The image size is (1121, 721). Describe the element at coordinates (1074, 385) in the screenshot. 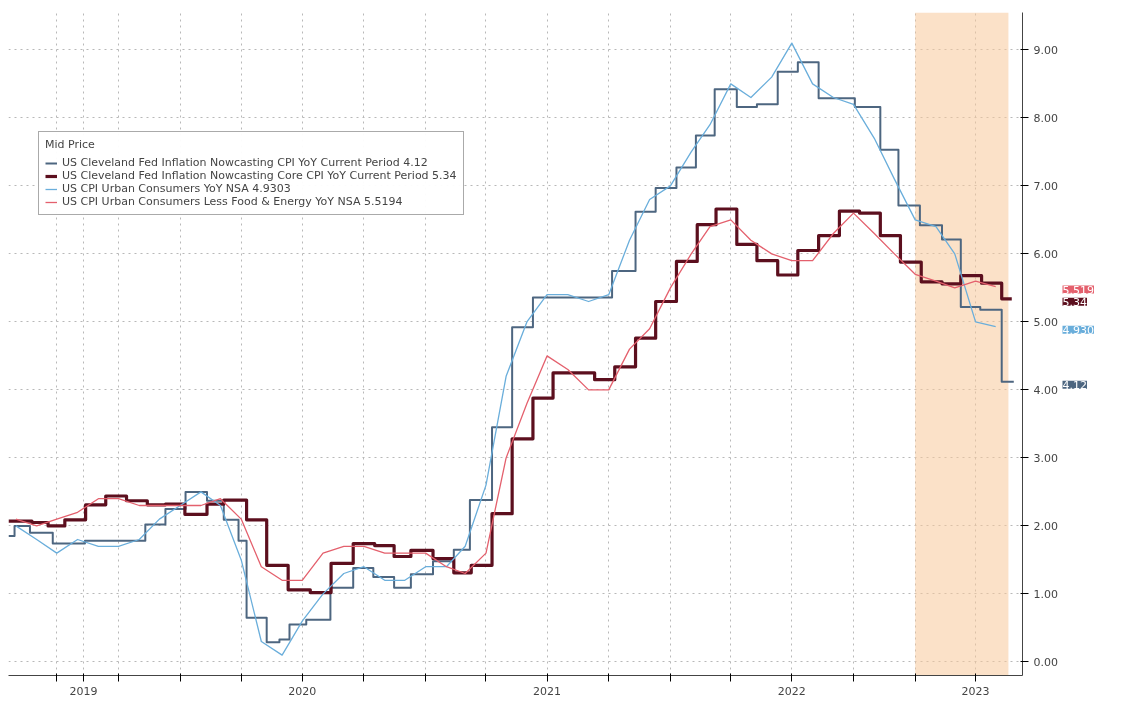

I see `text: 4.12` at that location.